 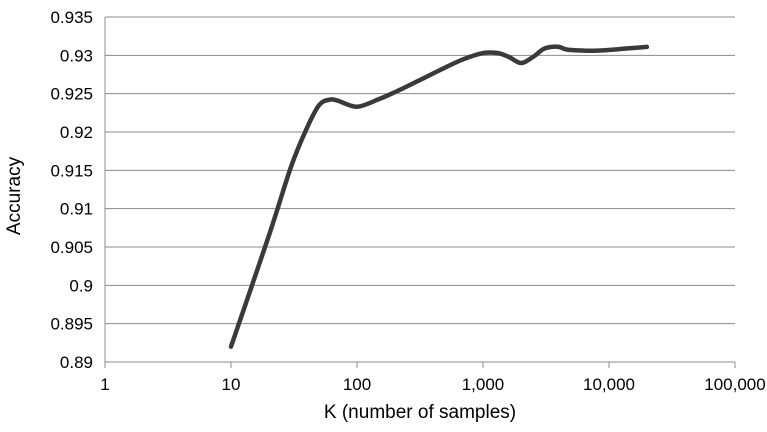 What do you see at coordinates (483, 384) in the screenshot?
I see `x-tick-label: 1,000` at bounding box center [483, 384].